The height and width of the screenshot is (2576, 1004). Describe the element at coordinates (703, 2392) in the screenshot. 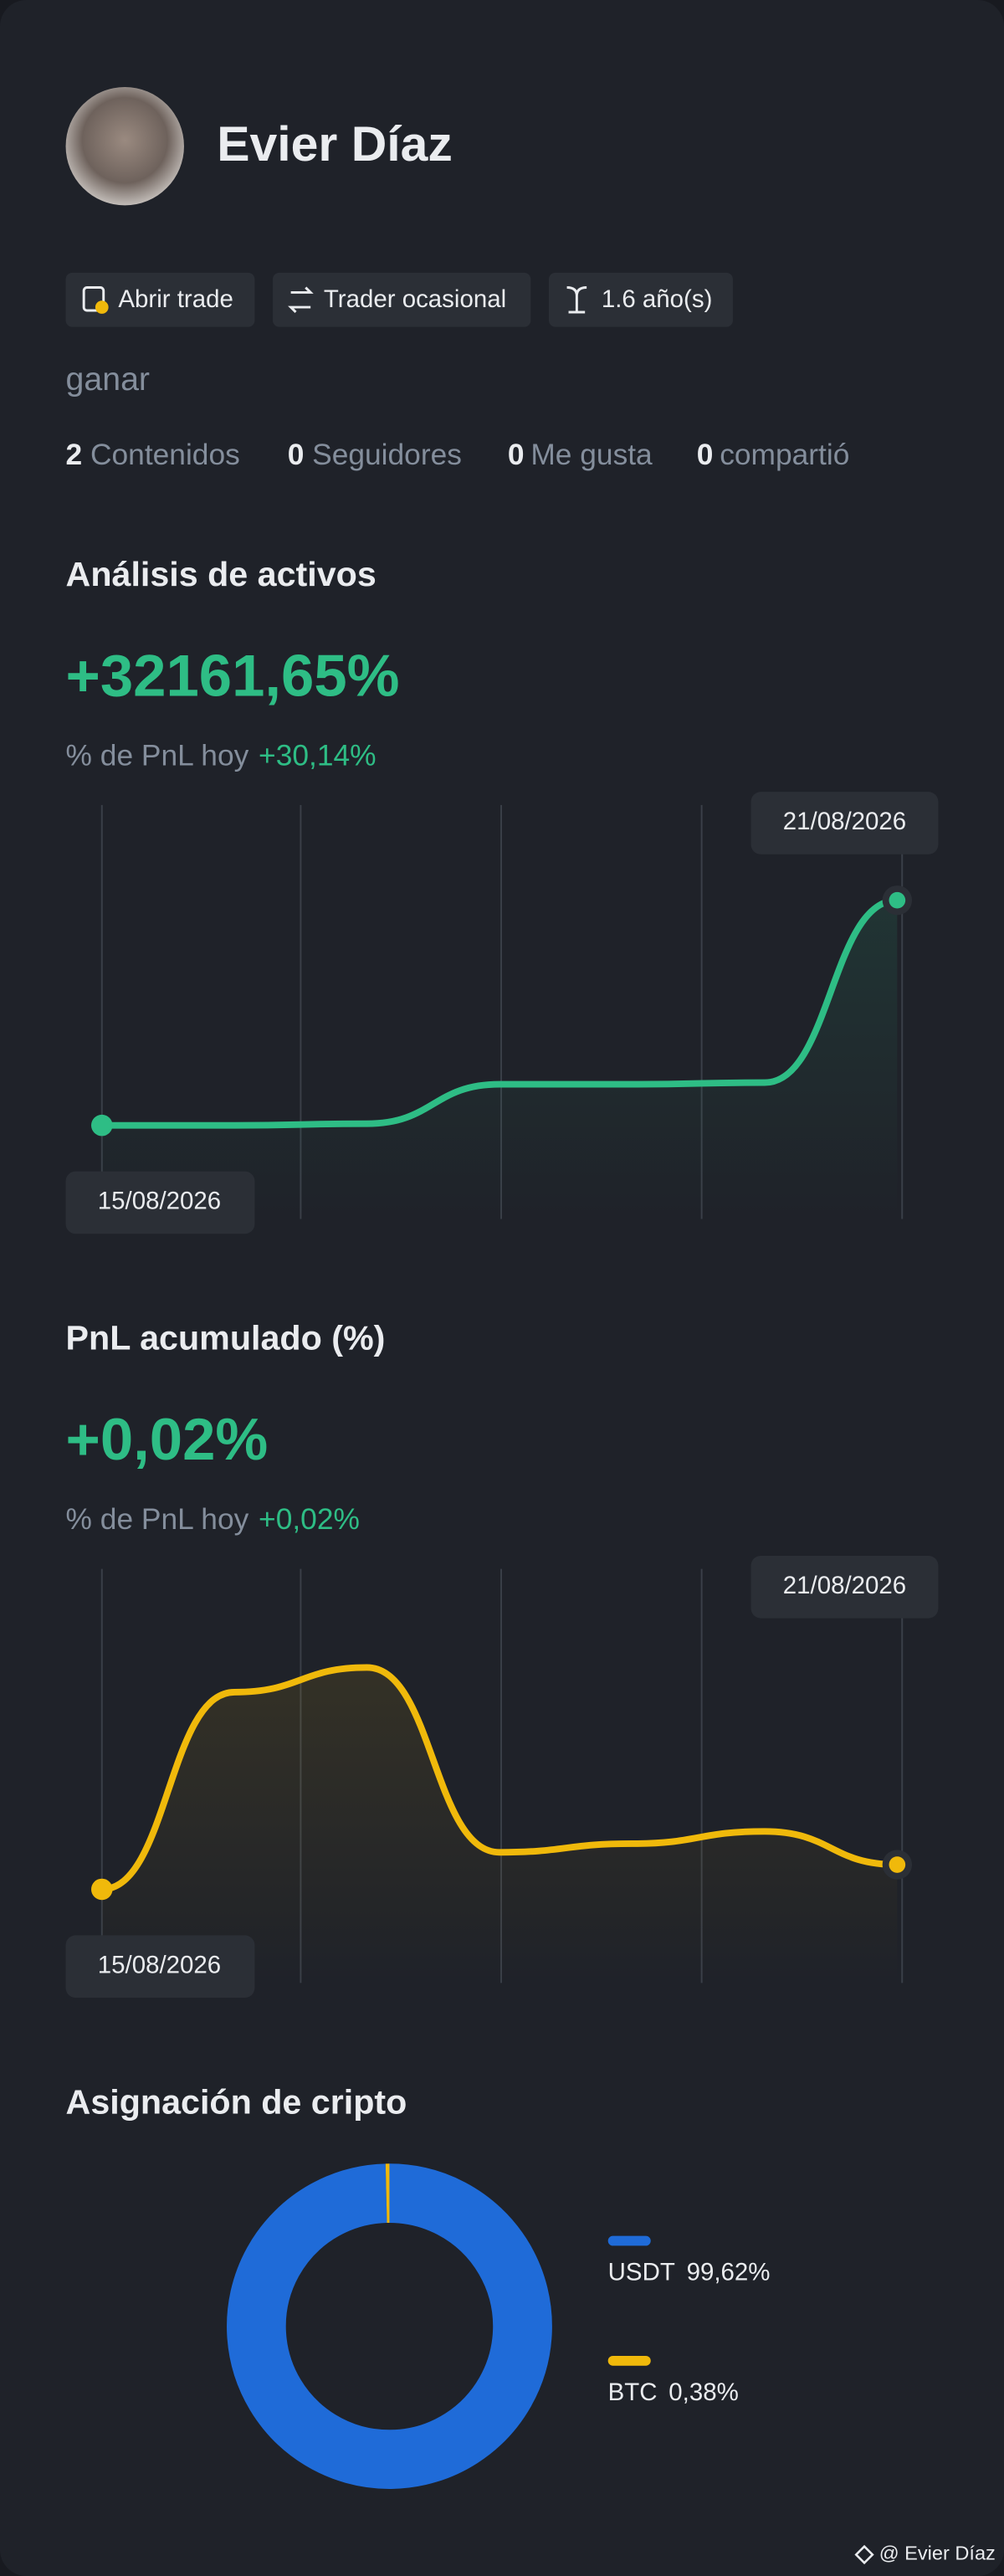

I see `legend-value: 0,38%` at that location.